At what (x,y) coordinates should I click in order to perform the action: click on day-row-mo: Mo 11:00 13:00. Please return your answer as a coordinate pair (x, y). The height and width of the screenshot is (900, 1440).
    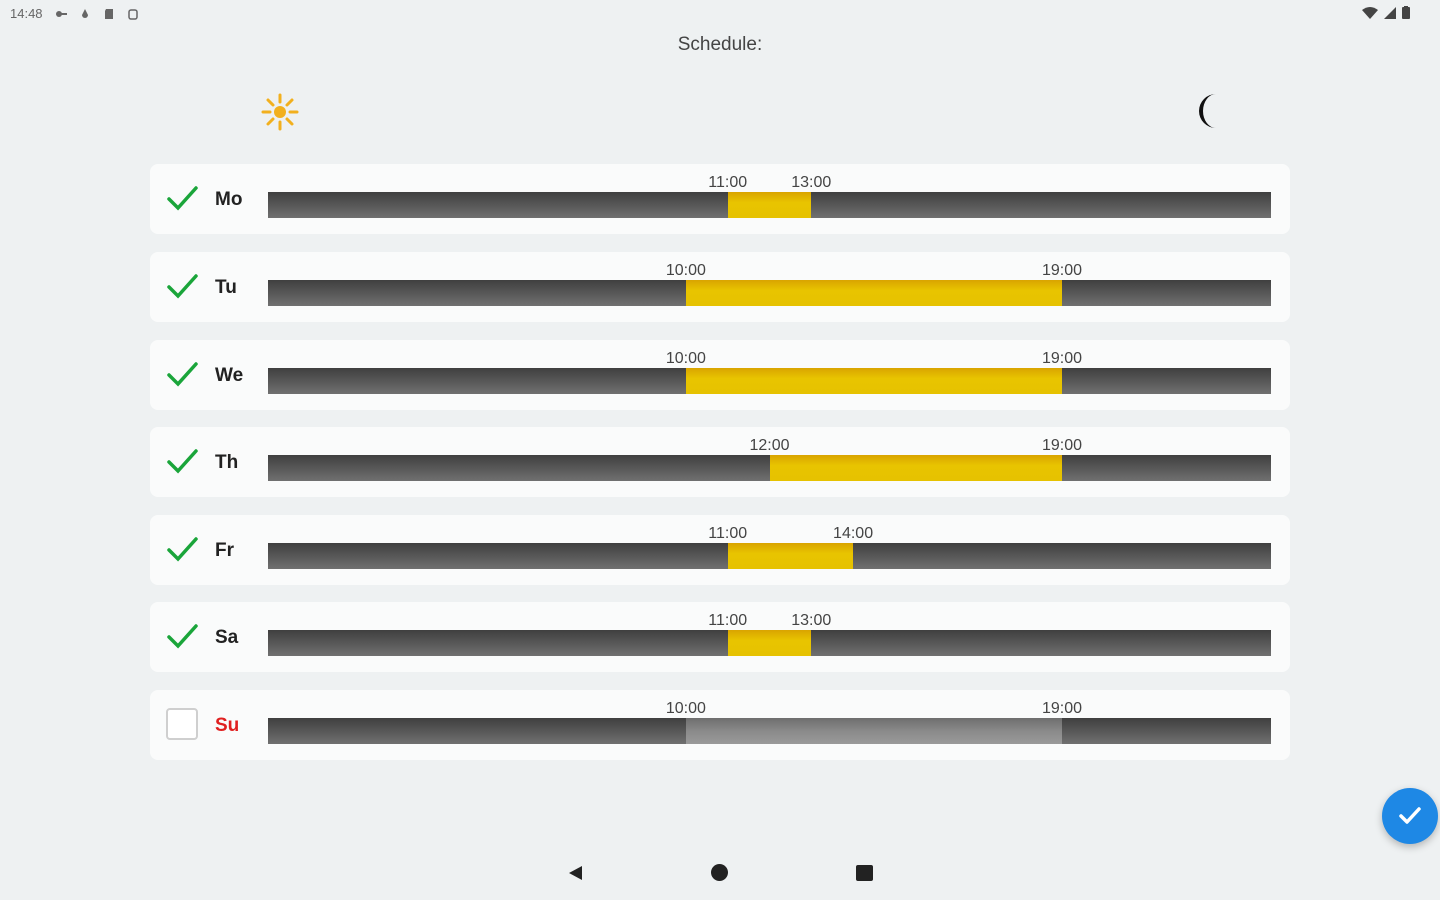
    Looking at the image, I should click on (720, 199).